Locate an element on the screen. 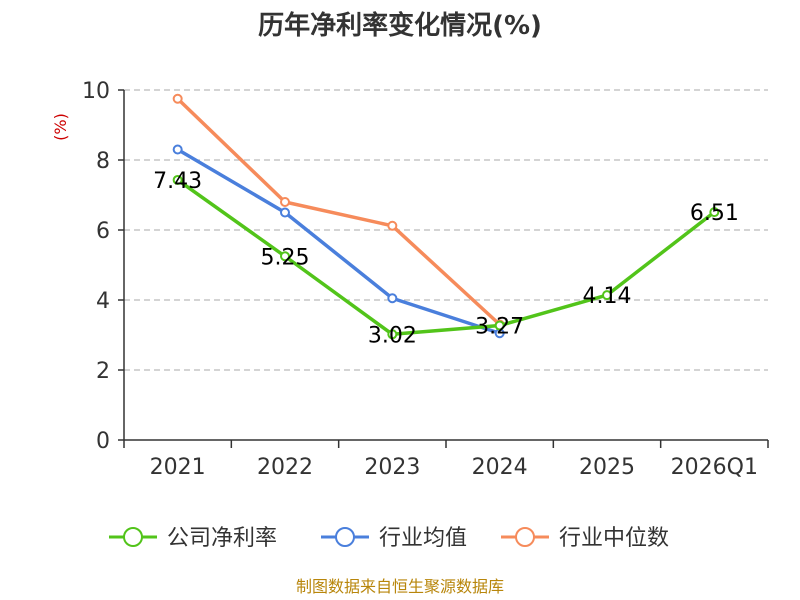 This screenshot has height=600, width=800. y-axis-unit-label: (%) is located at coordinates (60, 127).